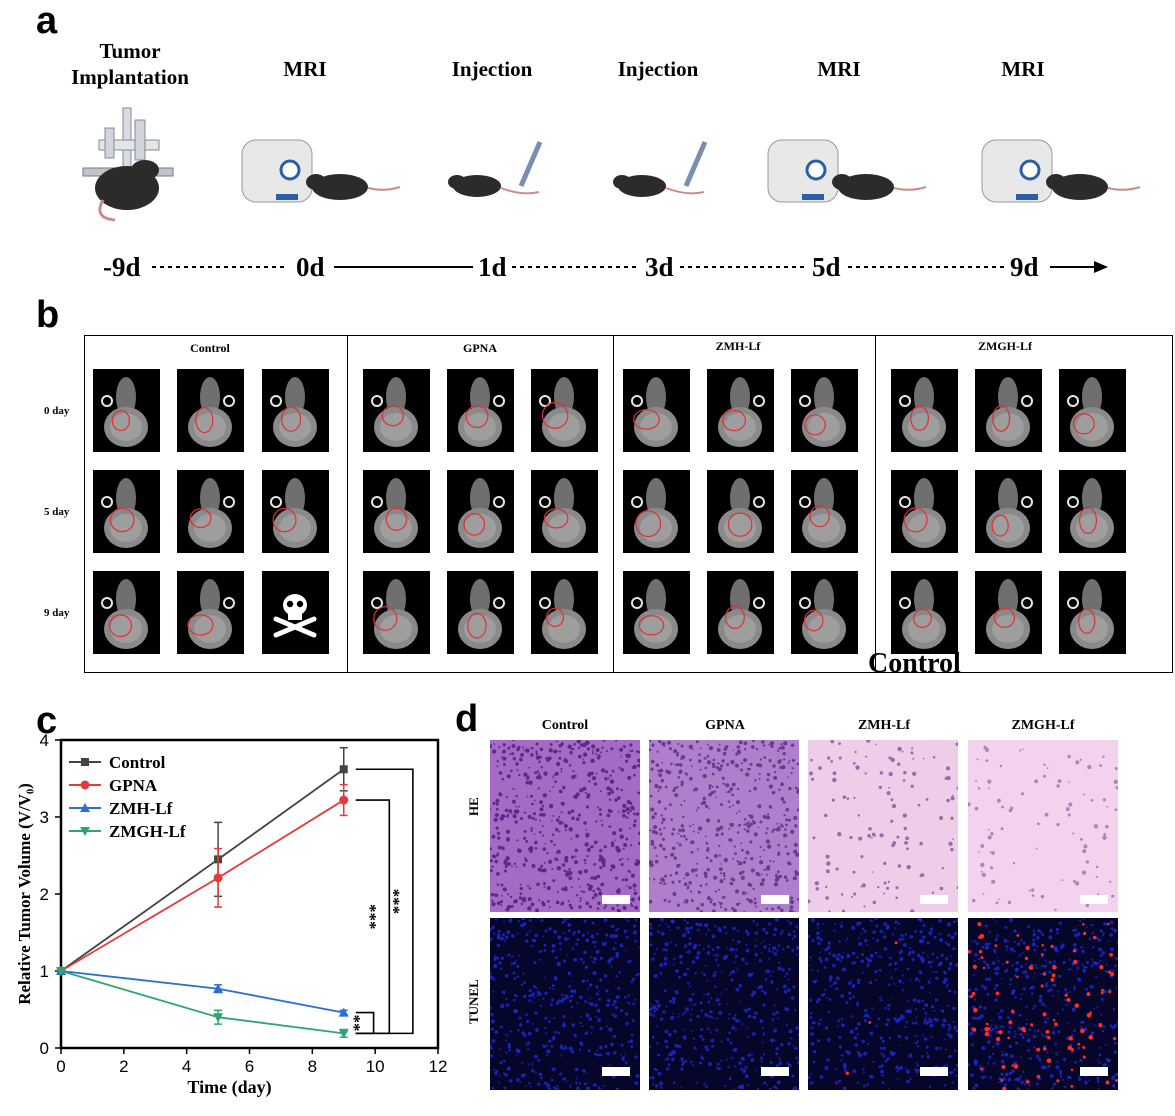 This screenshot has height=1116, width=1175. I want to click on series-zmh-lf, so click(202, 991).